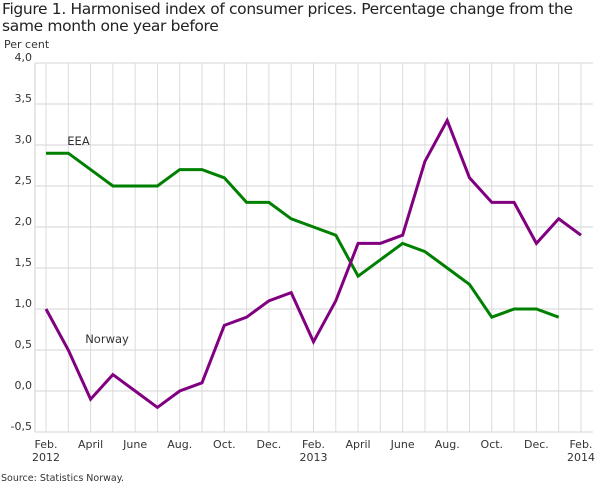  What do you see at coordinates (62, 478) in the screenshot?
I see `source-note: Source: Statistics Norway.` at bounding box center [62, 478].